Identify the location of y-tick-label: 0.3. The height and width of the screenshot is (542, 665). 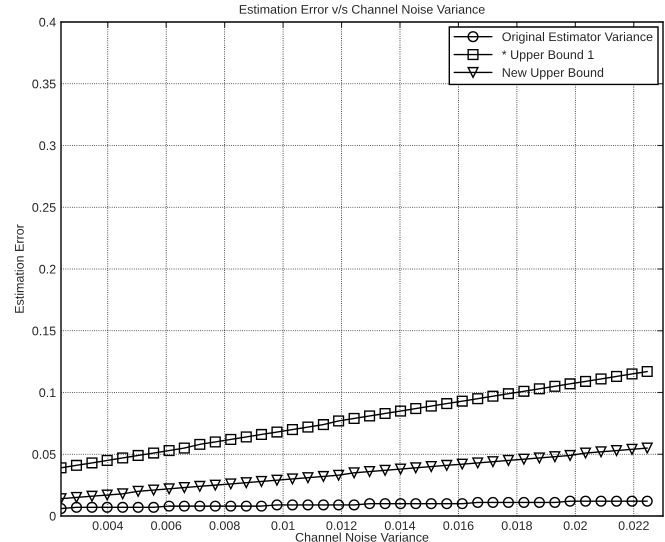
(47, 145).